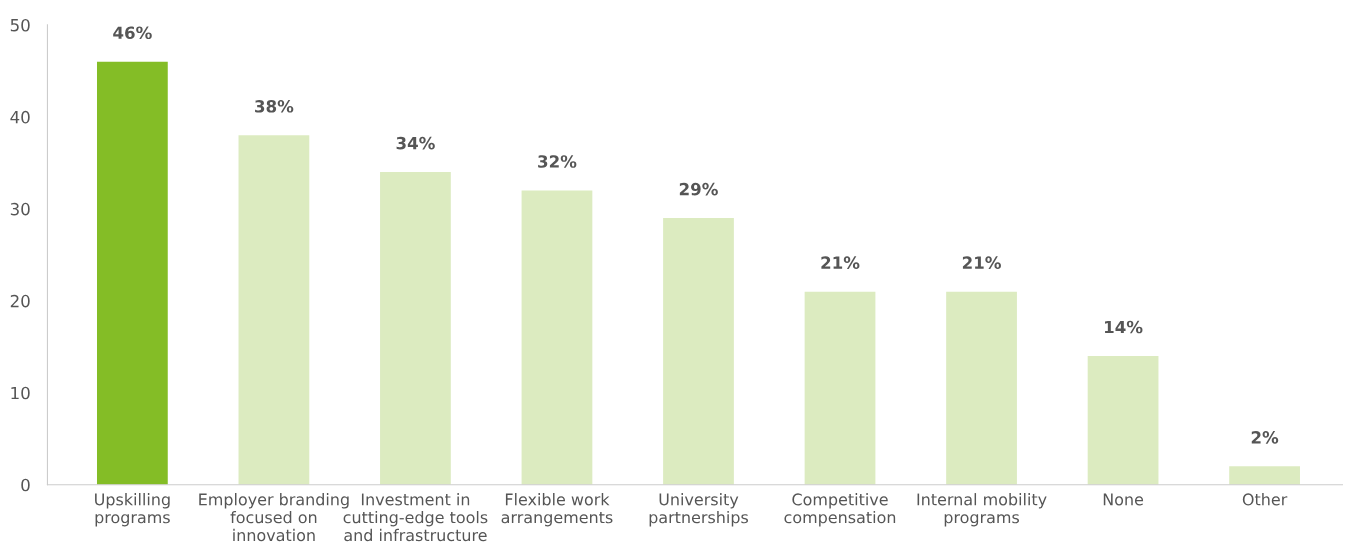 The image size is (1356, 554). I want to click on data-label: 34%, so click(415, 143).